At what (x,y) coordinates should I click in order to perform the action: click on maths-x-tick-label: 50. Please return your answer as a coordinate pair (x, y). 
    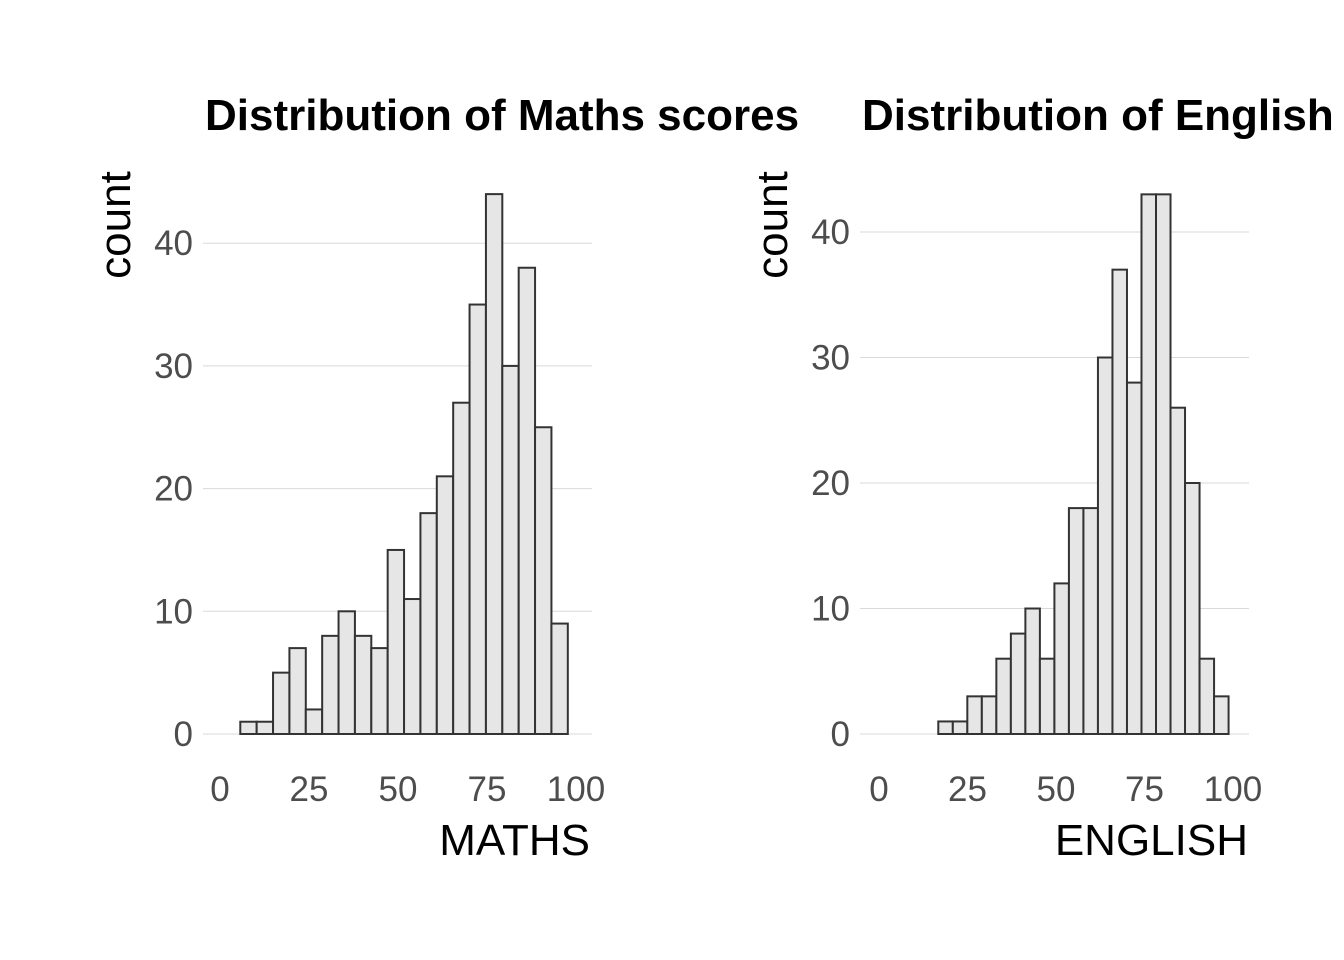
    Looking at the image, I should click on (398, 789).